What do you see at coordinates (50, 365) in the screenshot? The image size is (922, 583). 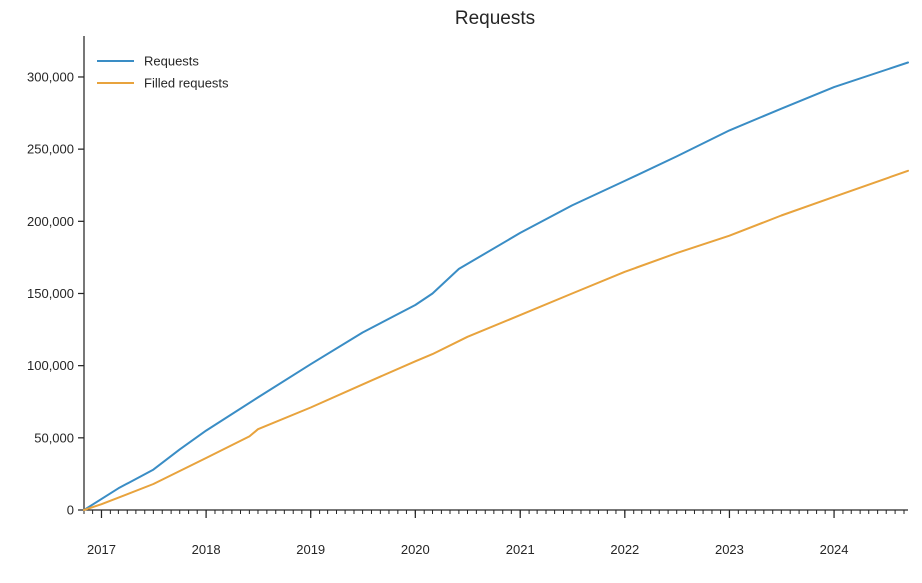 I see `y-tick-label: 100,000` at bounding box center [50, 365].